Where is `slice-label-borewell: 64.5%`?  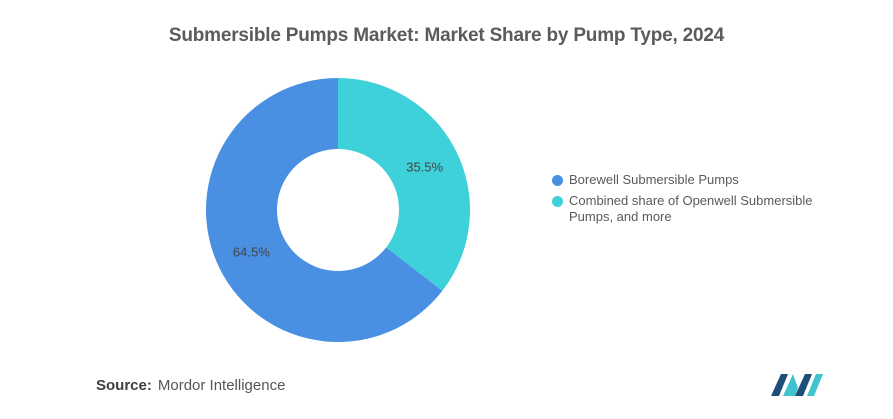
slice-label-borewell: 64.5% is located at coordinates (251, 251).